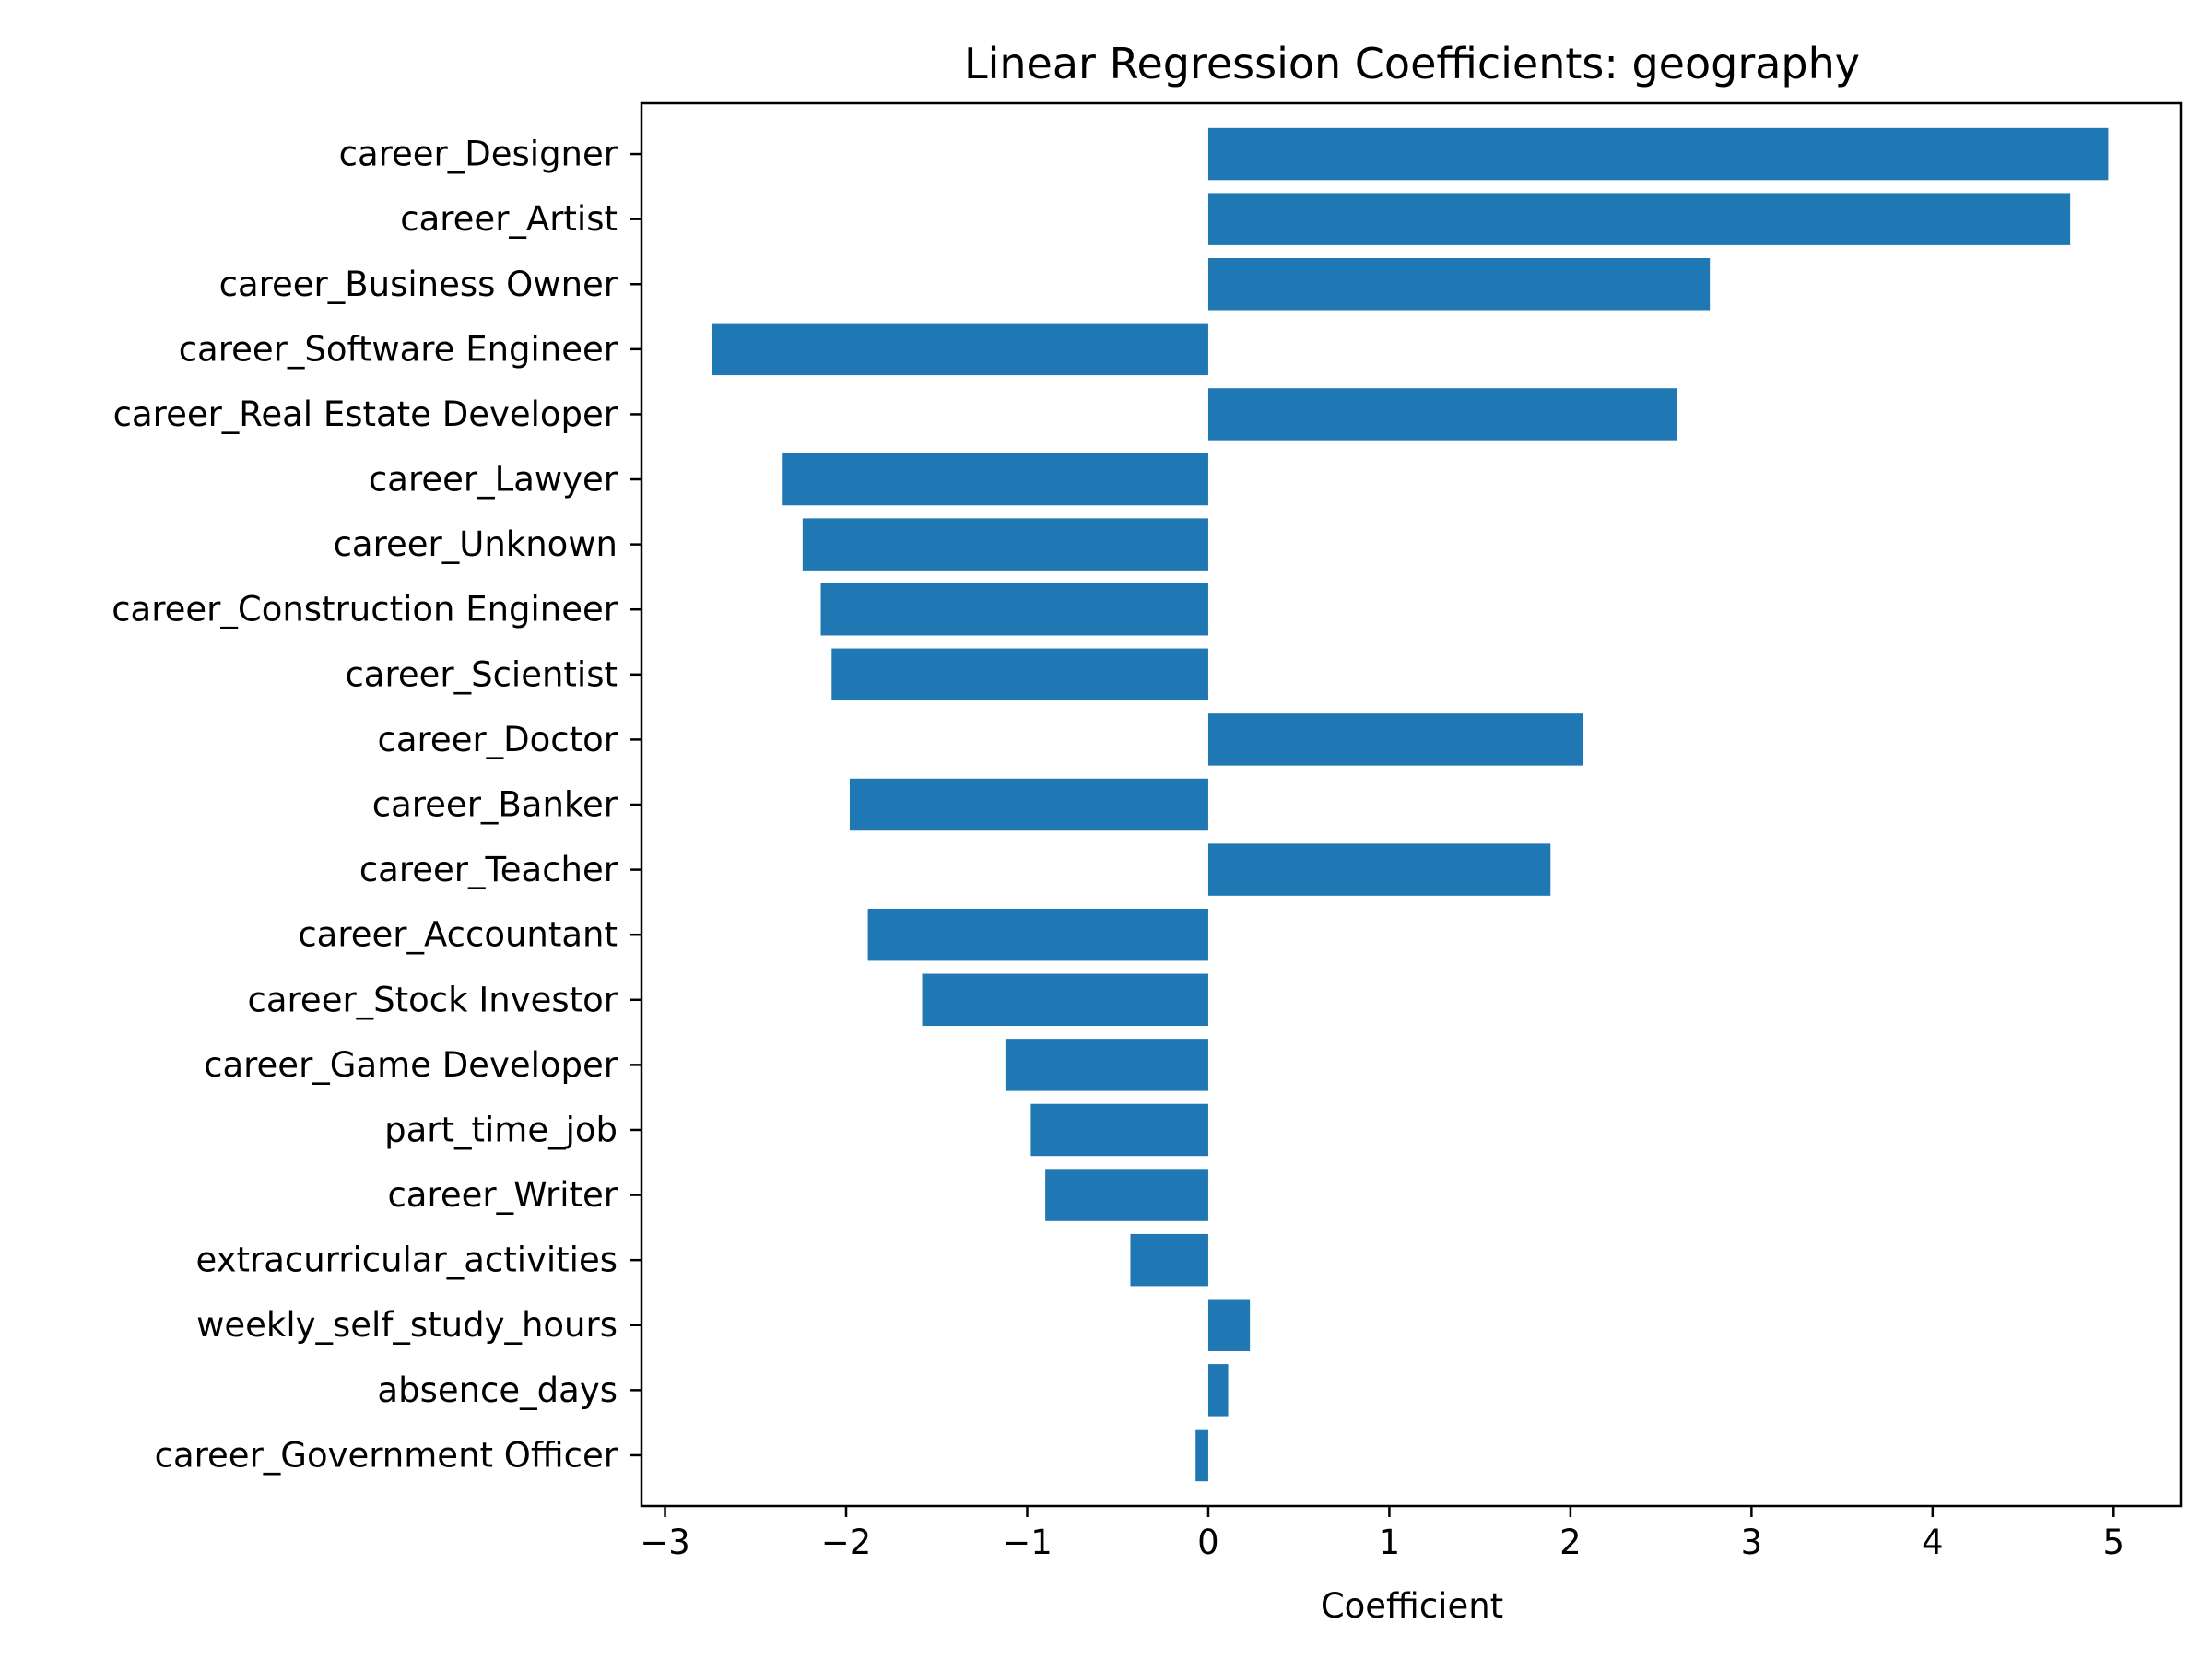  Describe the element at coordinates (481, 674) in the screenshot. I see `y-tick-label: career_Scientist` at that location.